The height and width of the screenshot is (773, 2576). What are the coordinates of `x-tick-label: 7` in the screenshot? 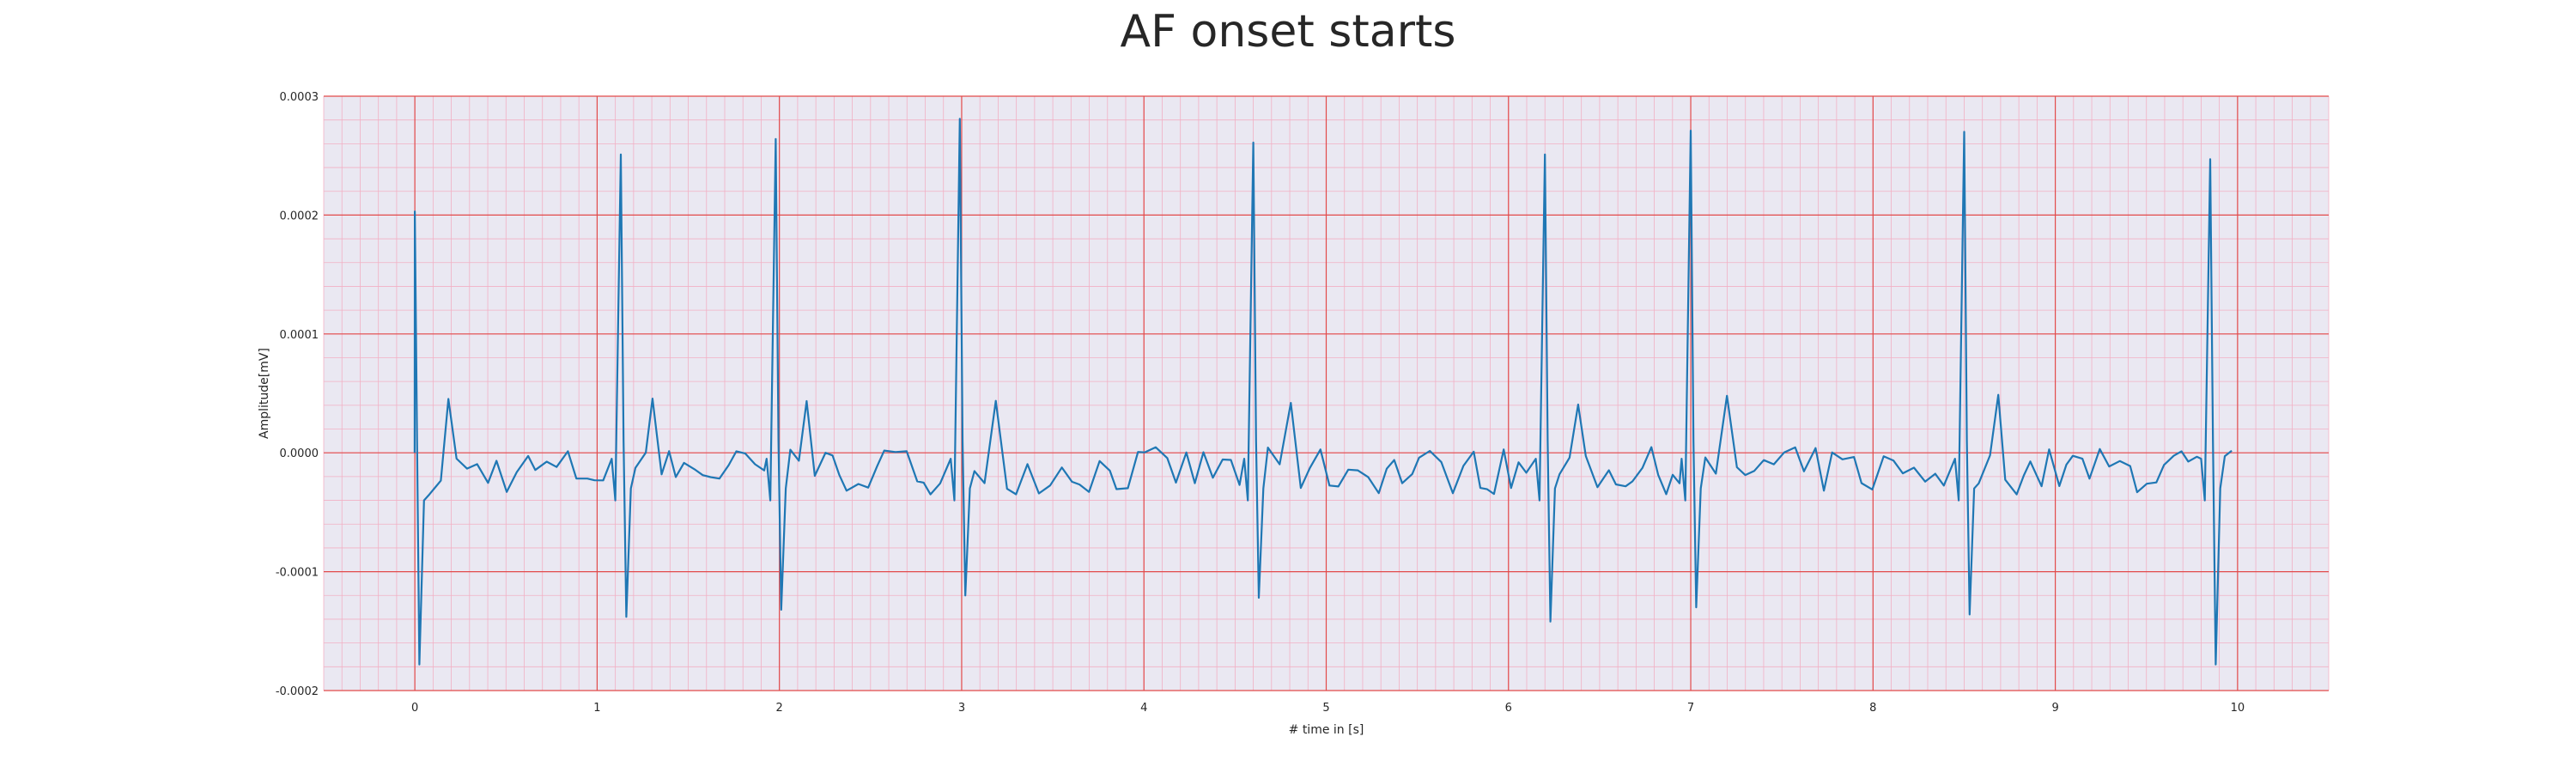 It's located at (1690, 708).